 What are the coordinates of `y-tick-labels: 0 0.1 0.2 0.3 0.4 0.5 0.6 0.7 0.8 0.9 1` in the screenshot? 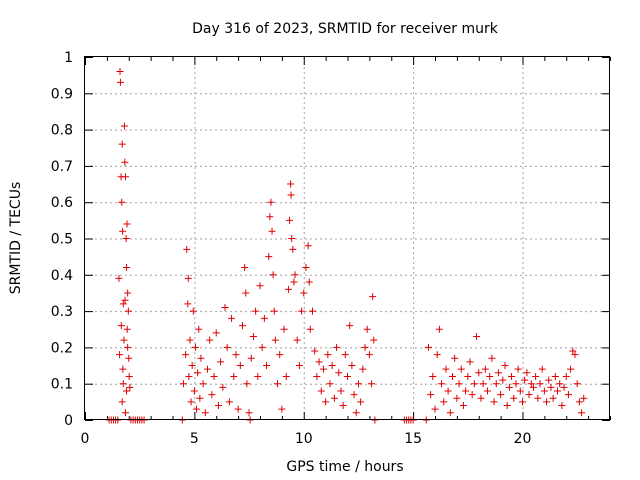 It's located at (62, 239).